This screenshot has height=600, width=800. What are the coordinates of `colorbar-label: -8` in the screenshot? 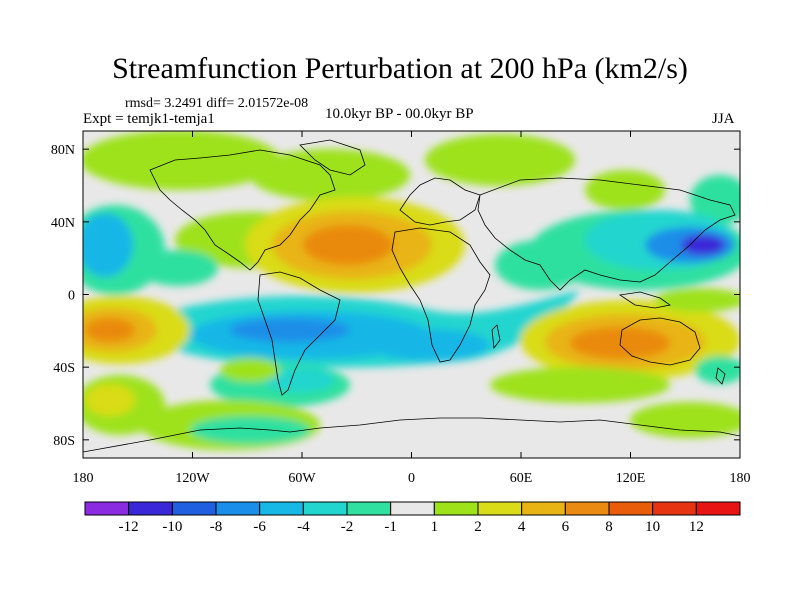 It's located at (216, 527).